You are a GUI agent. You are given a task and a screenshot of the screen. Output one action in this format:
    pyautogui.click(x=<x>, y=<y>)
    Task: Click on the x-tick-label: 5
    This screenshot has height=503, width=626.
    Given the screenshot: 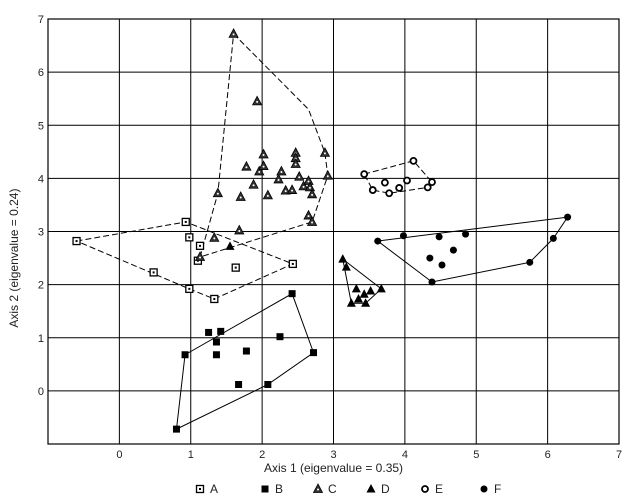 What is the action you would take?
    pyautogui.click(x=476, y=455)
    